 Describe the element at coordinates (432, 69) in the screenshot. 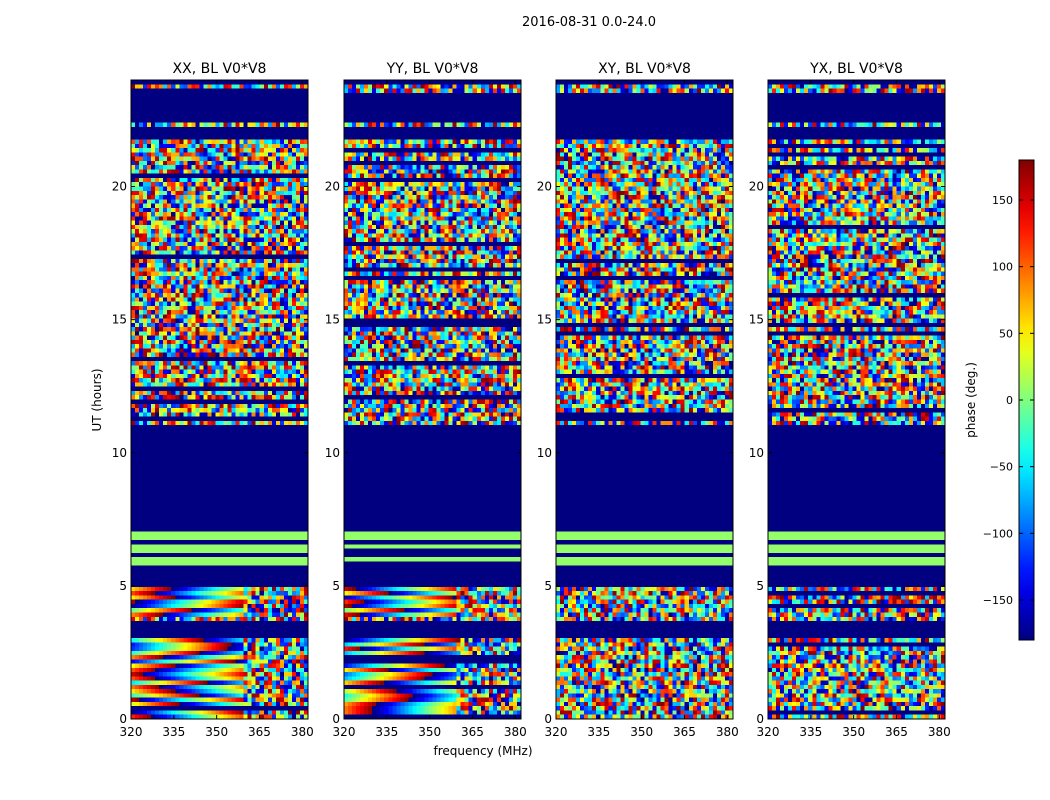

I see `panel-title: YY, BL V0*V8` at that location.